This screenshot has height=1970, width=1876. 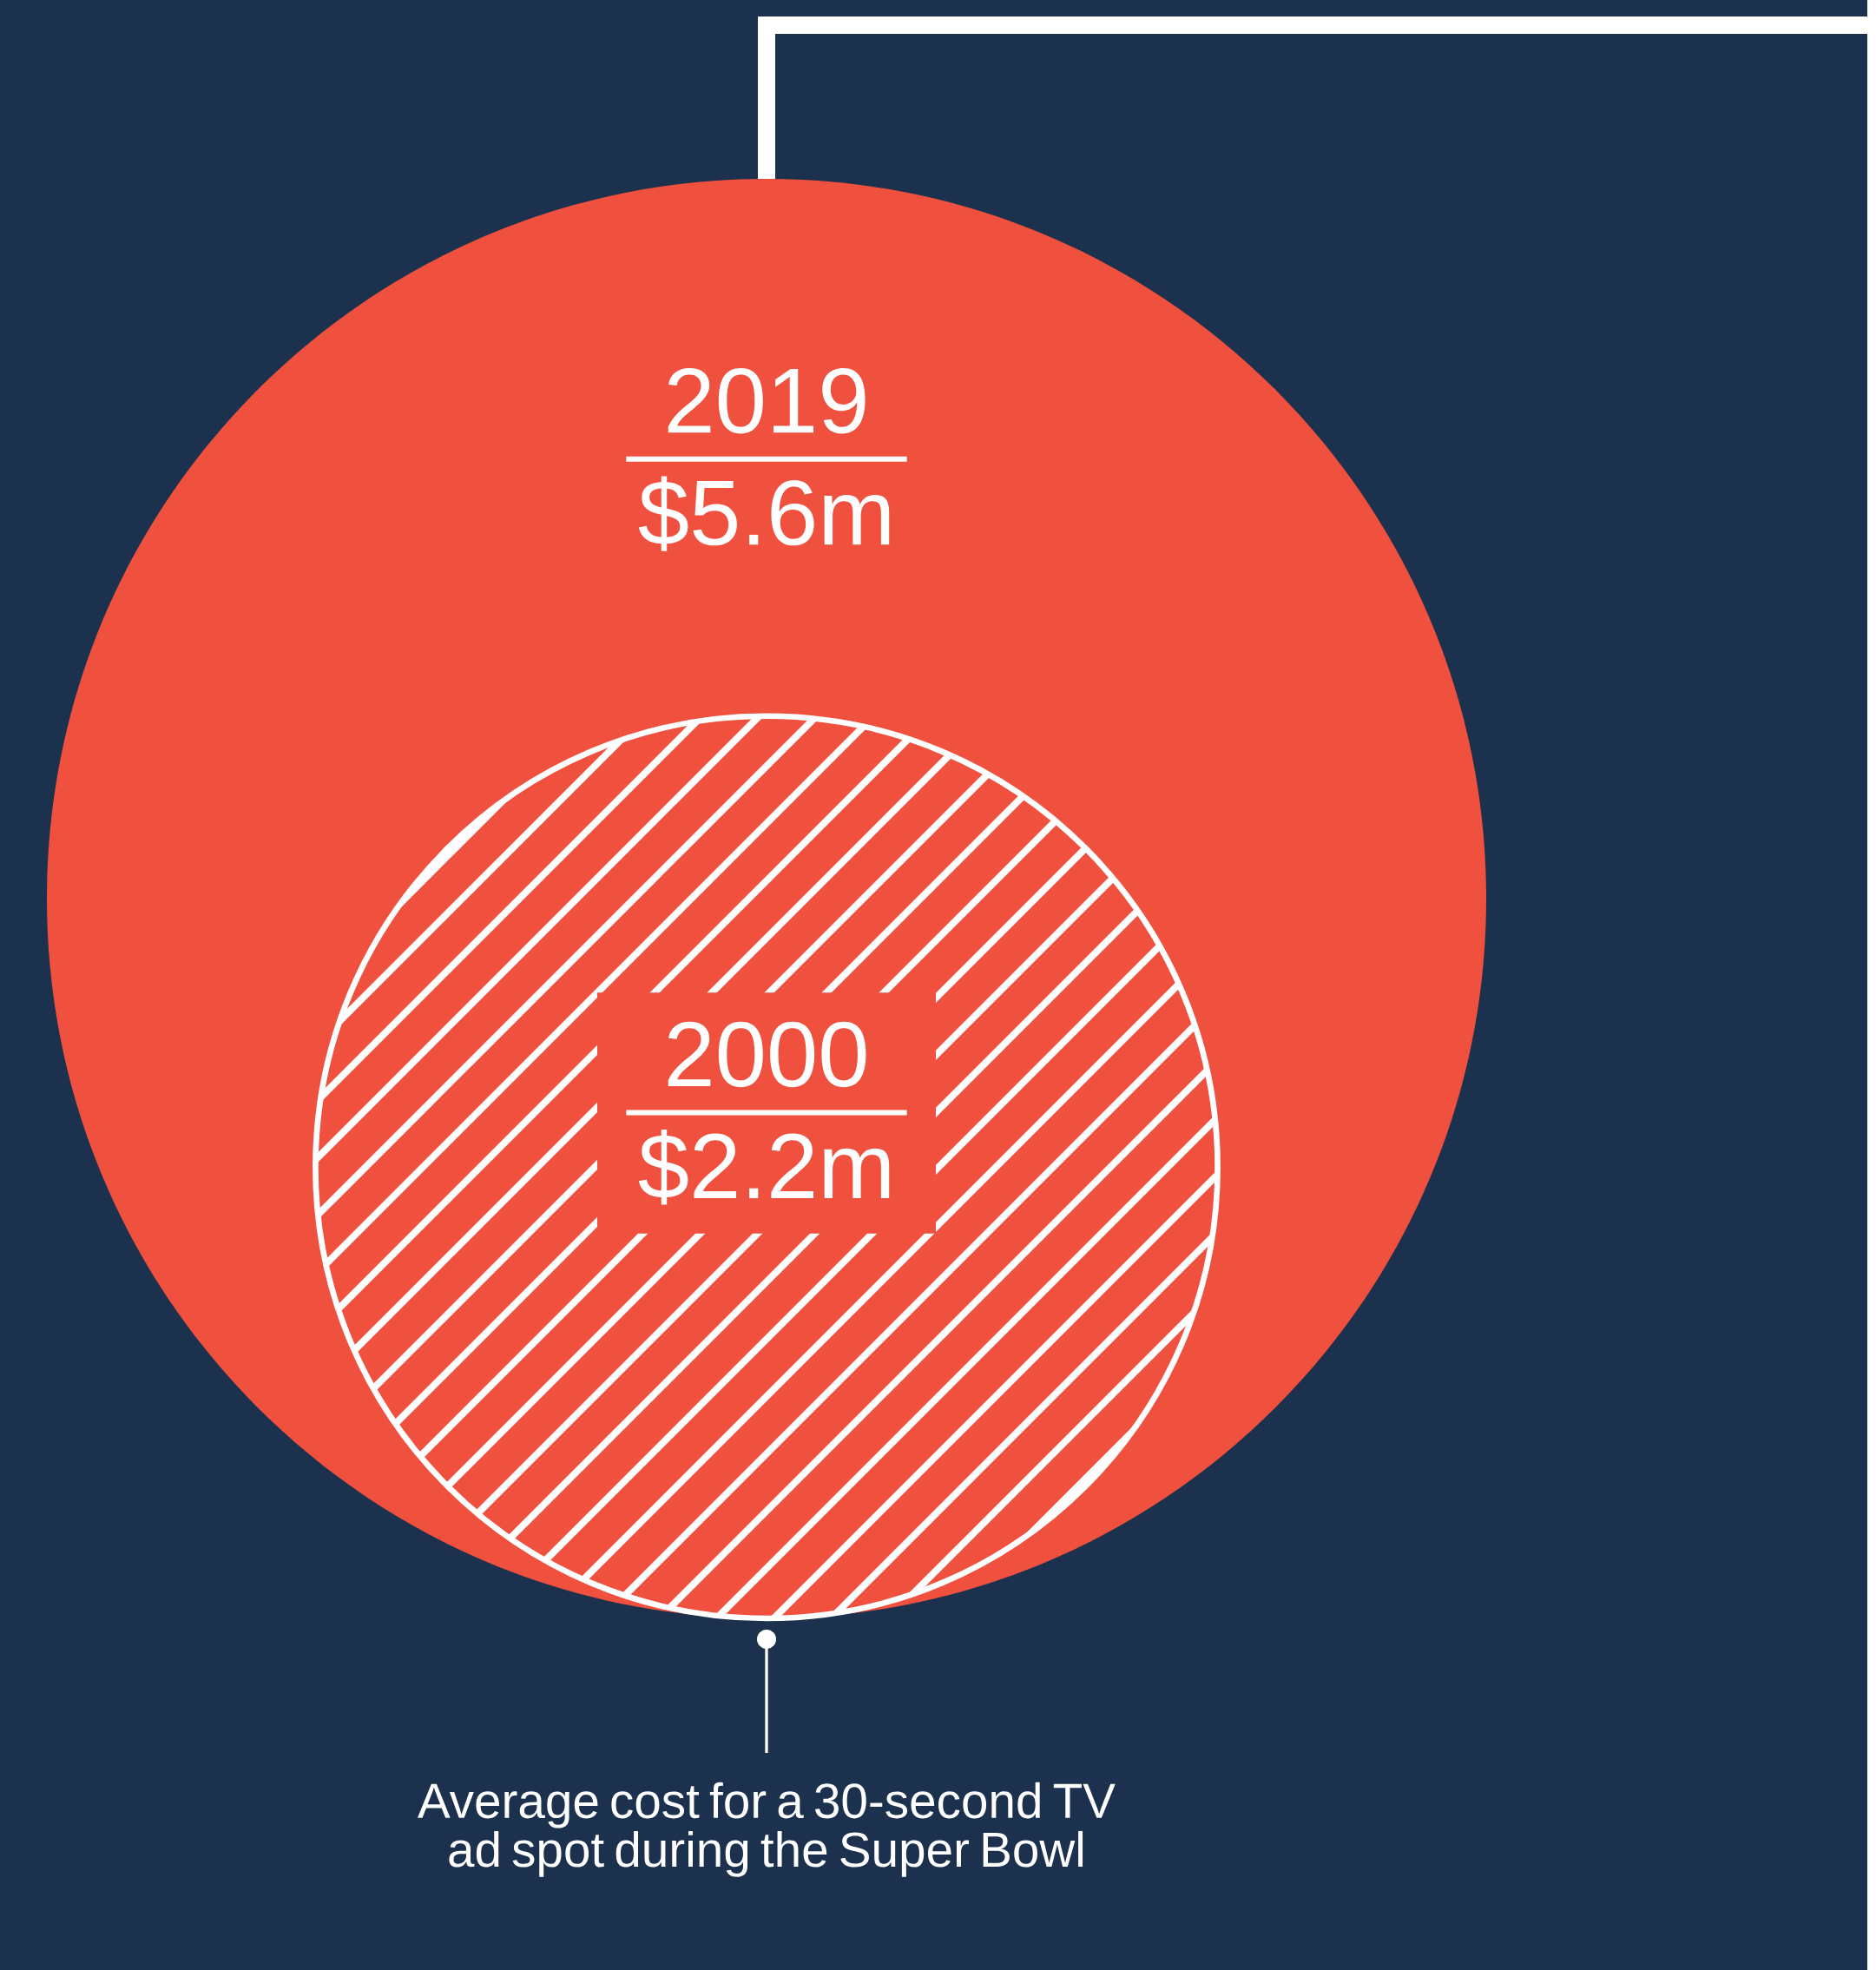 What do you see at coordinates (764, 1167) in the screenshot?
I see `data-label: $2.2m` at bounding box center [764, 1167].